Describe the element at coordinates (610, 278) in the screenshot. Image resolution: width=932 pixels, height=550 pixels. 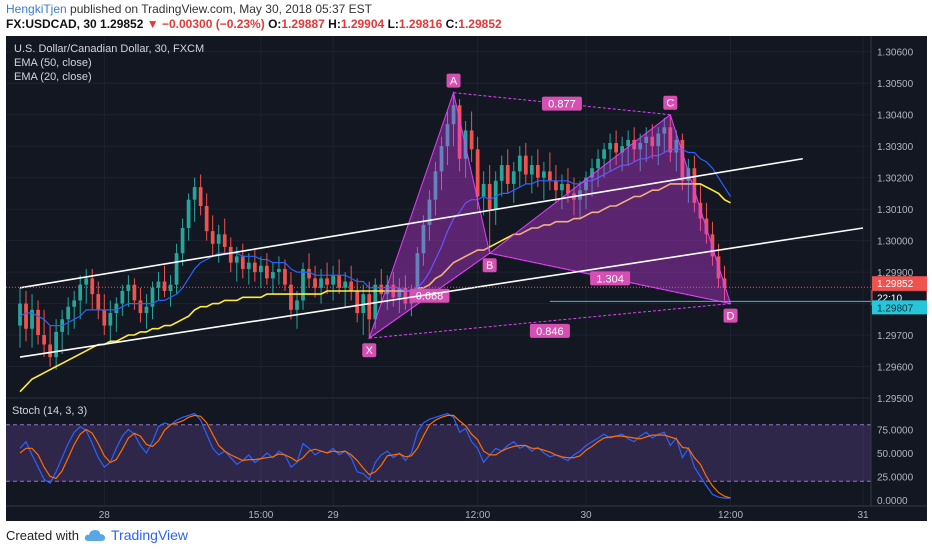
I see `ratio-bd-label-bg` at that location.